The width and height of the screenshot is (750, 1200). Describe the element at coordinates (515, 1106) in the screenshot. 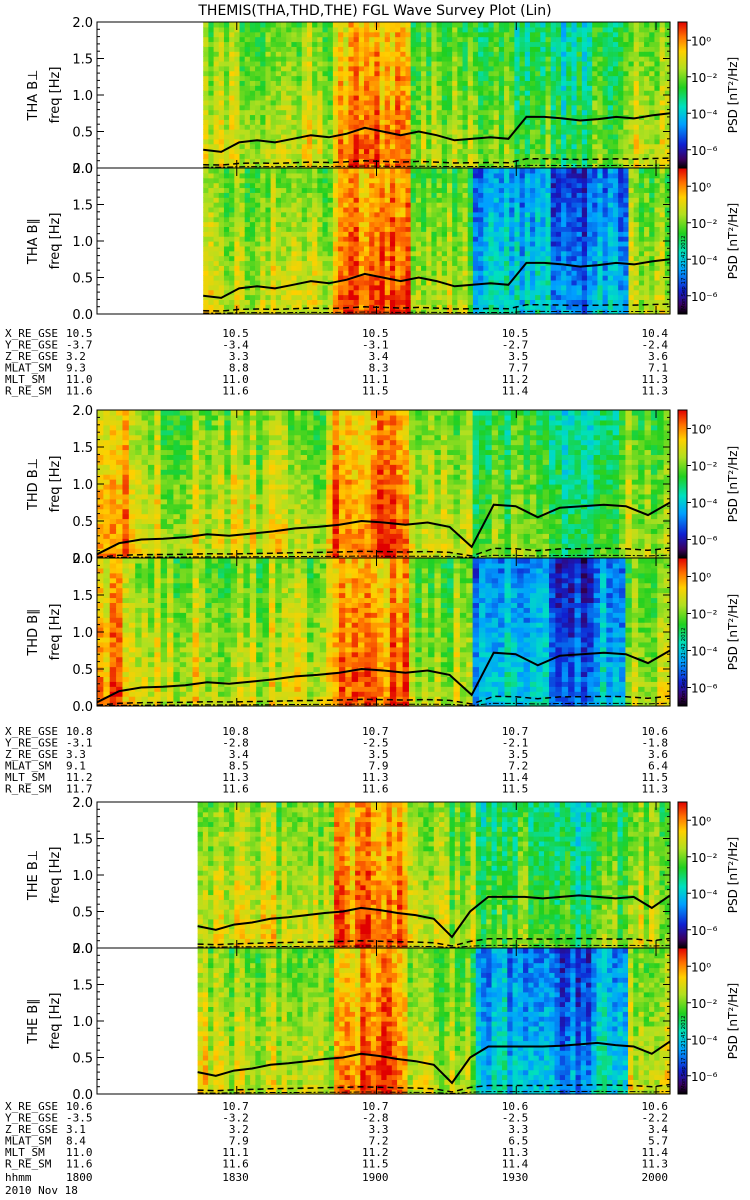

I see `ephemeris-value: 10.6` at that location.